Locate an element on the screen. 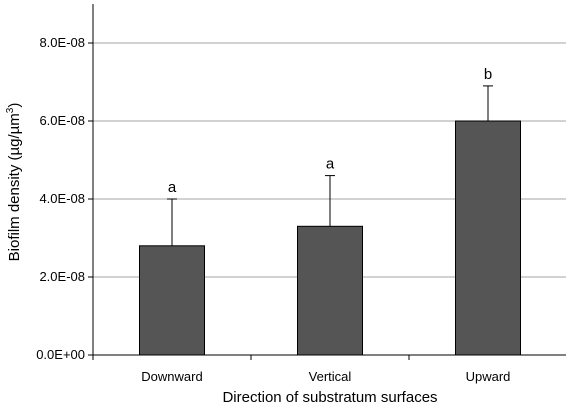 The image size is (566, 407). x-tick-label: Downward is located at coordinates (171, 376).